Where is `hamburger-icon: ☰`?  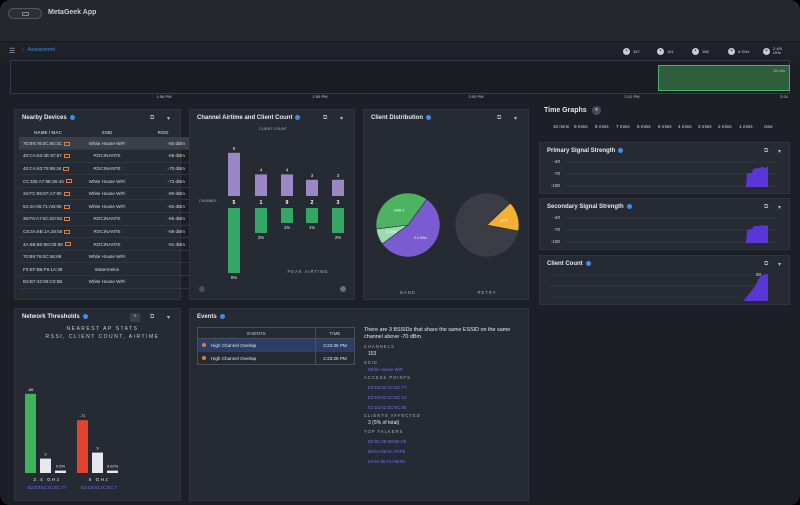 hamburger-icon: ☰ is located at coordinates (12, 51).